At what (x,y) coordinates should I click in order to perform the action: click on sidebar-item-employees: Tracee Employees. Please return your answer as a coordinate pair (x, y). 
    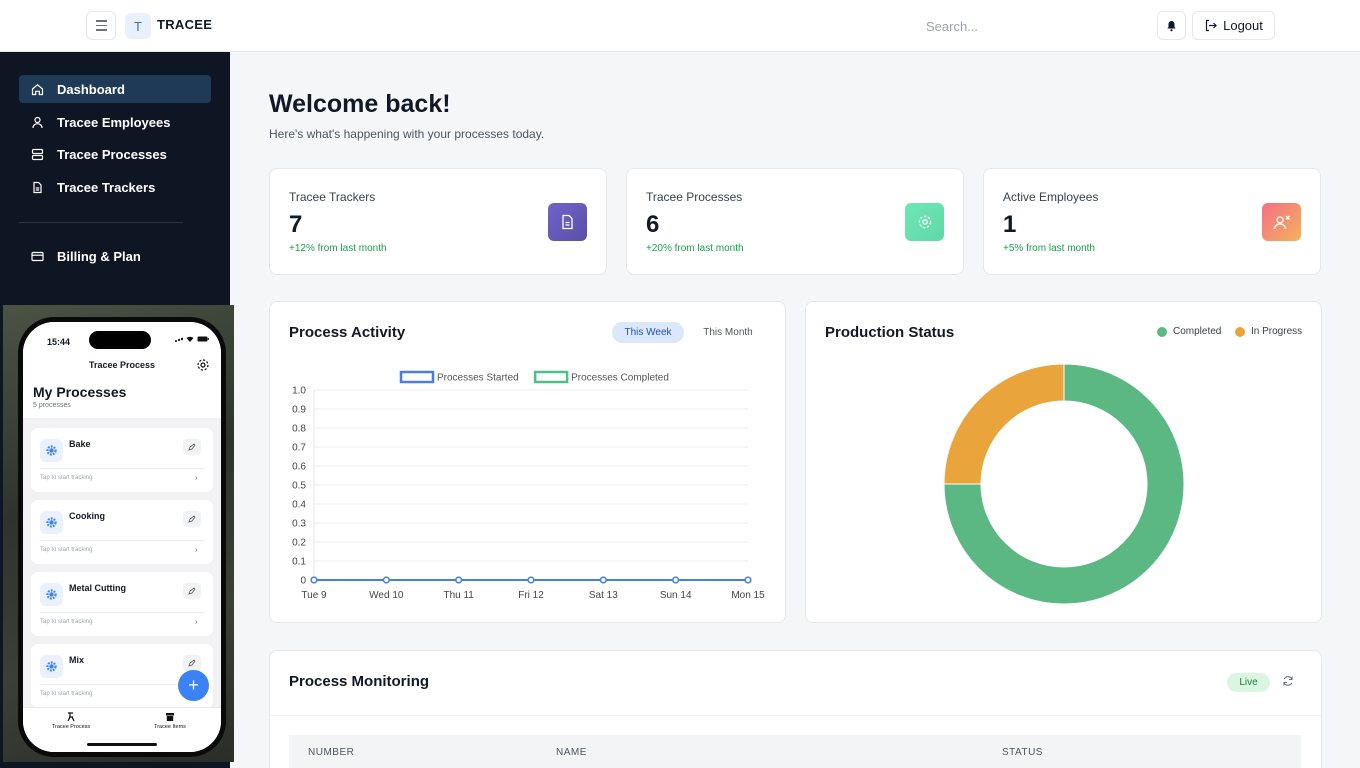
    Looking at the image, I should click on (115, 122).